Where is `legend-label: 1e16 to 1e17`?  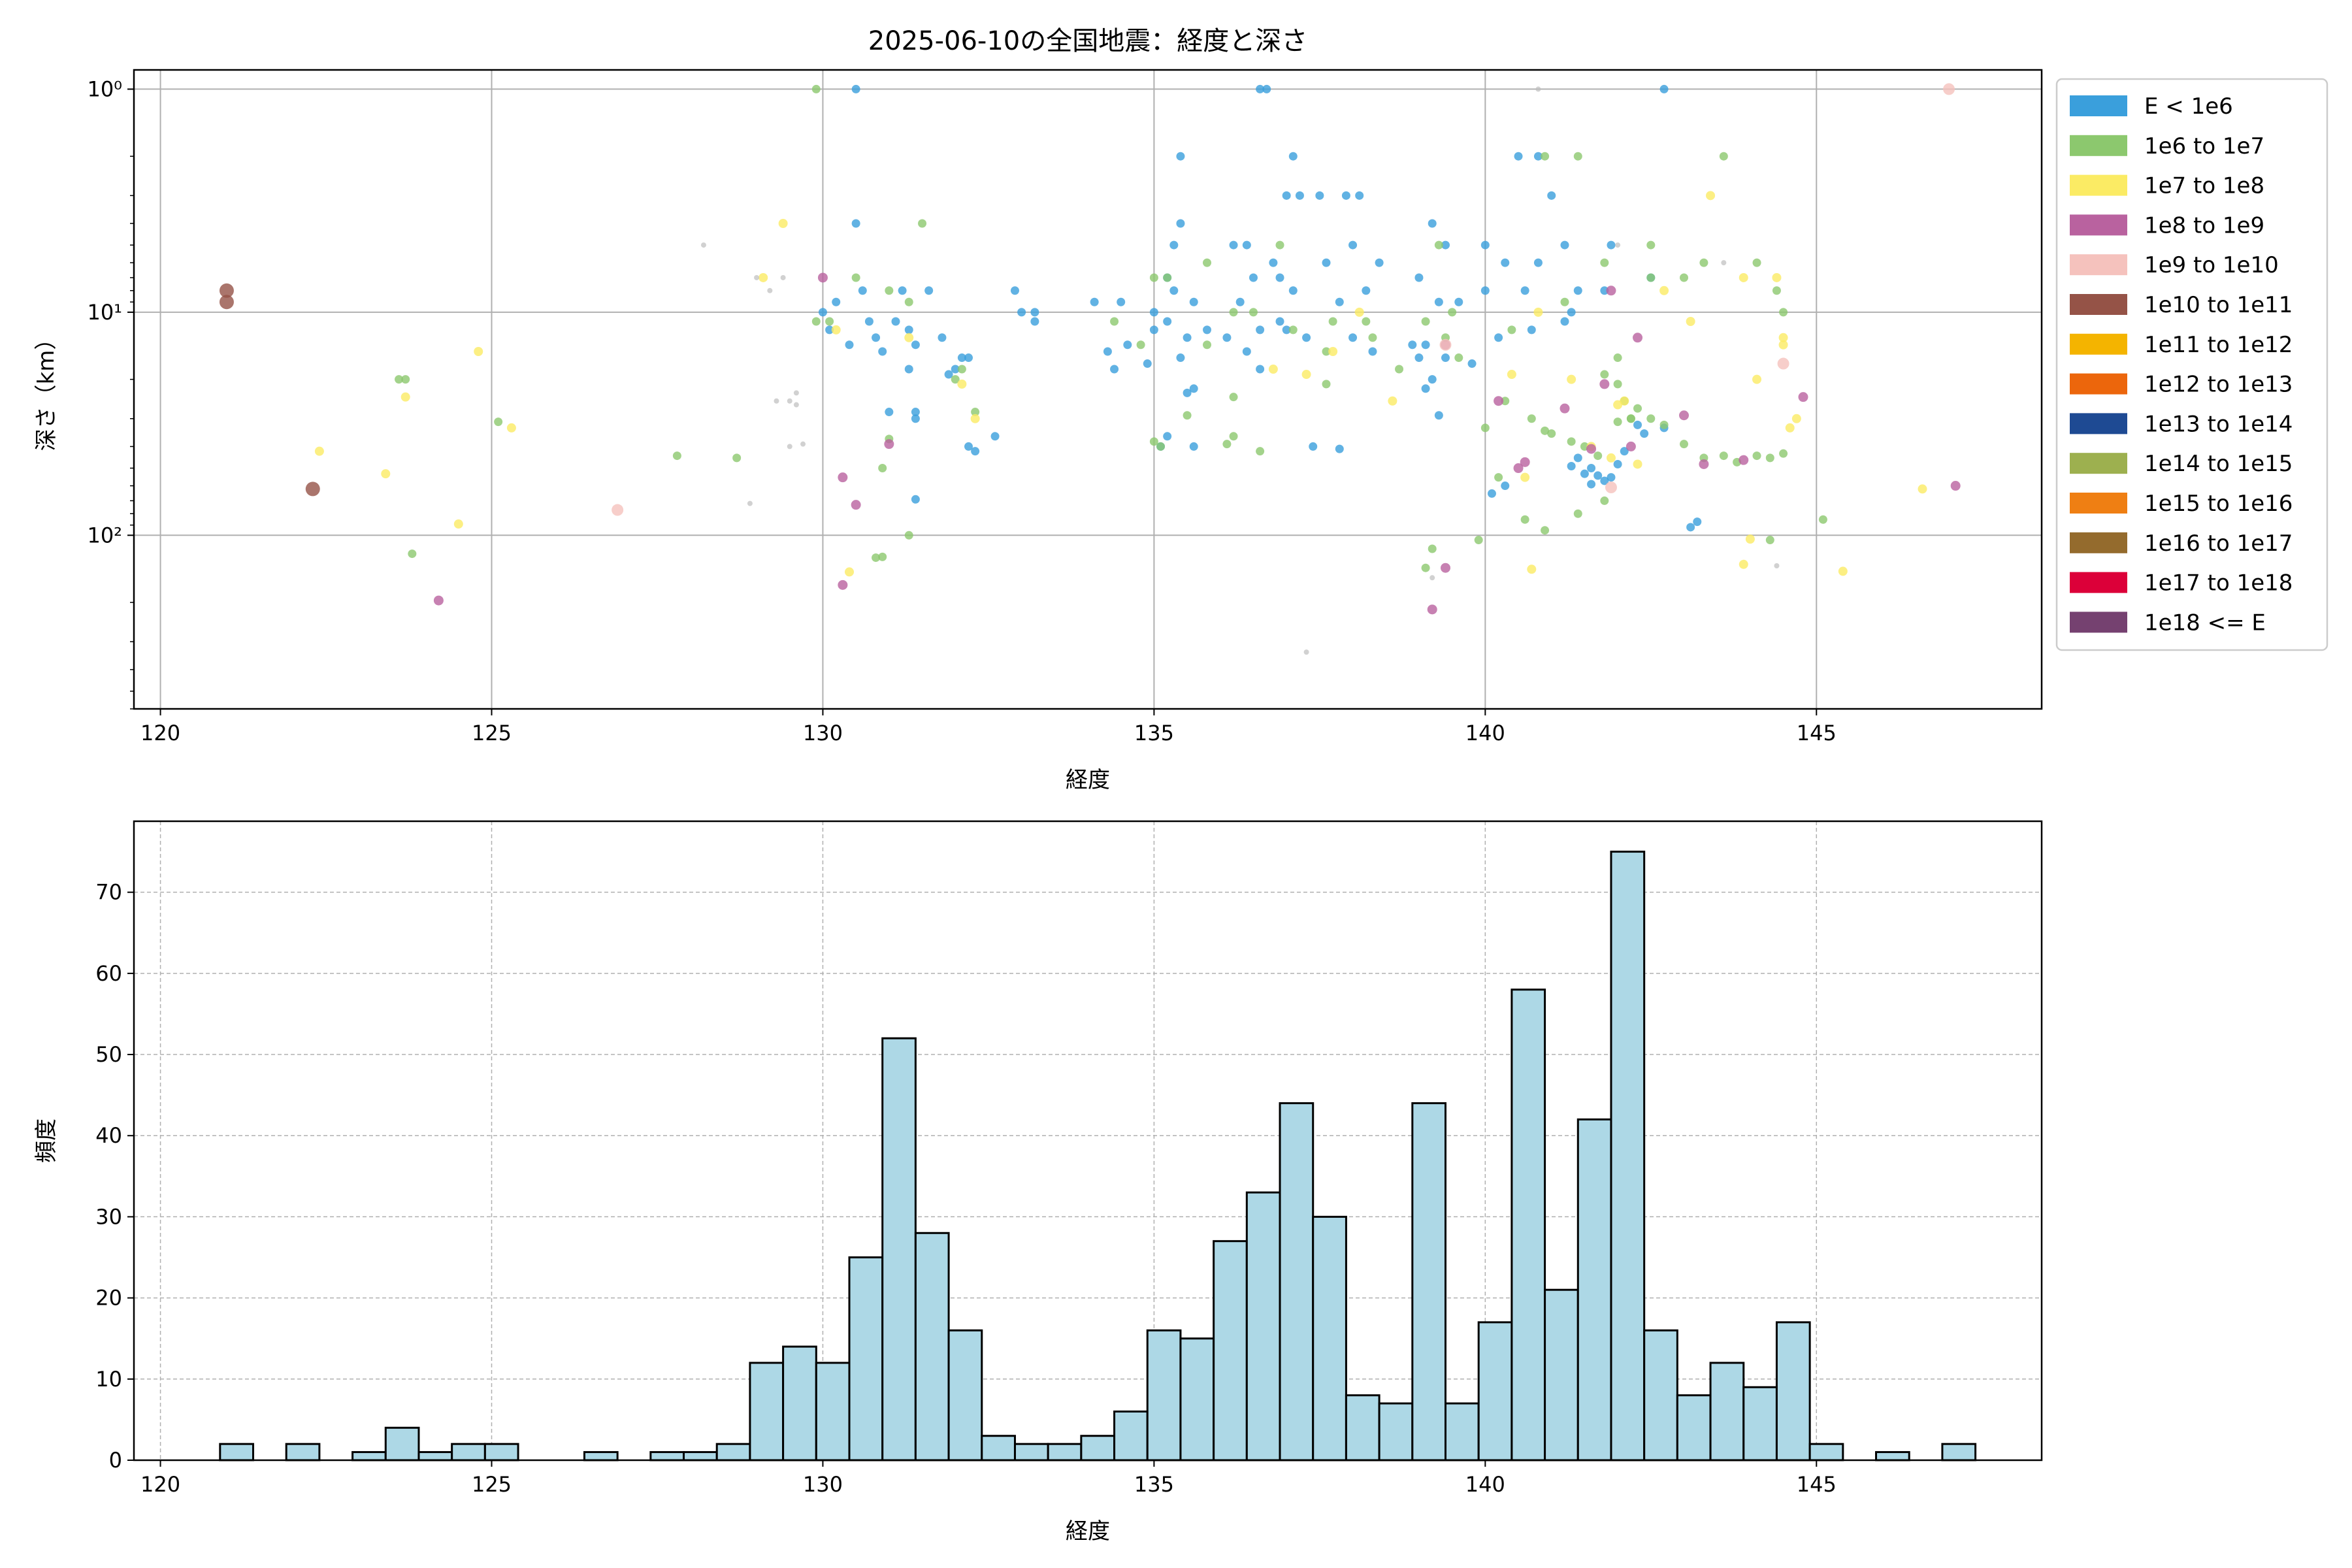
legend-label: 1e16 to 1e17 is located at coordinates (2218, 544).